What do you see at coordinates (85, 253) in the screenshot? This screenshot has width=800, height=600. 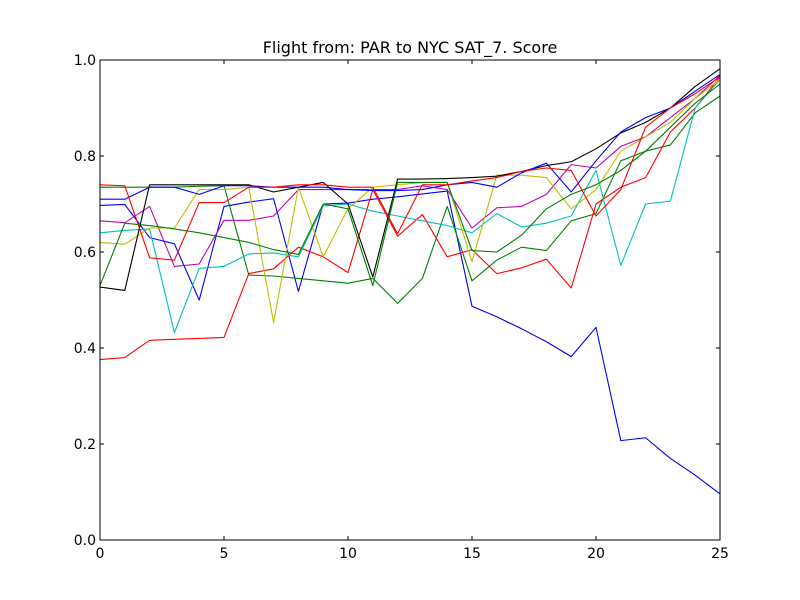 I see `y-tick-label: 0.6` at bounding box center [85, 253].